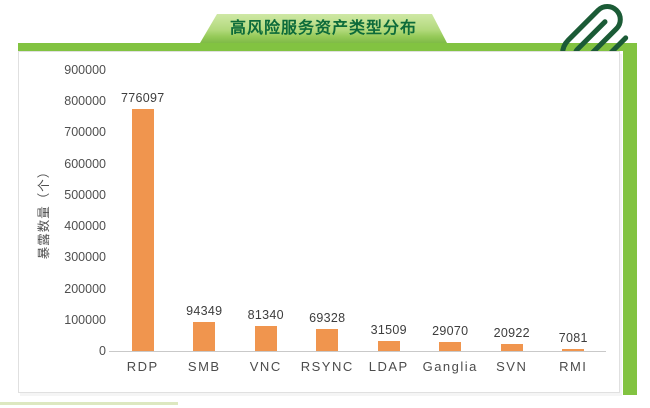 Image resolution: width=650 pixels, height=408 pixels. I want to click on bar-value-label: 81340, so click(265, 314).